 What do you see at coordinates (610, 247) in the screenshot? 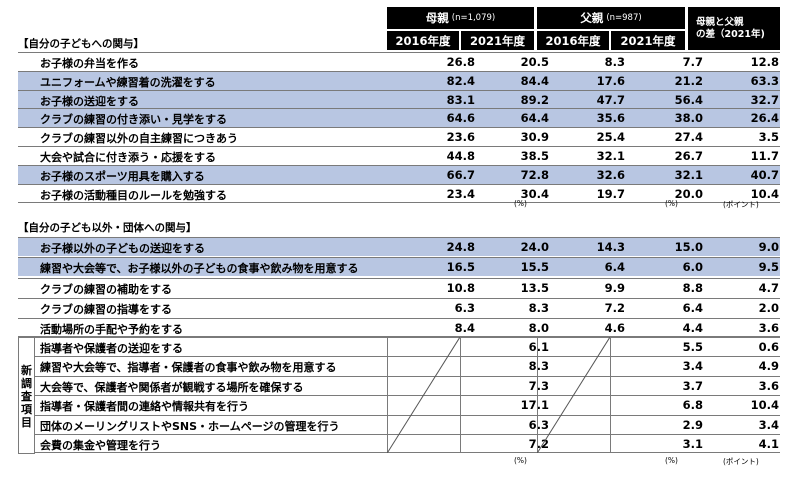
I see `value-cell: 14.3` at bounding box center [610, 247].